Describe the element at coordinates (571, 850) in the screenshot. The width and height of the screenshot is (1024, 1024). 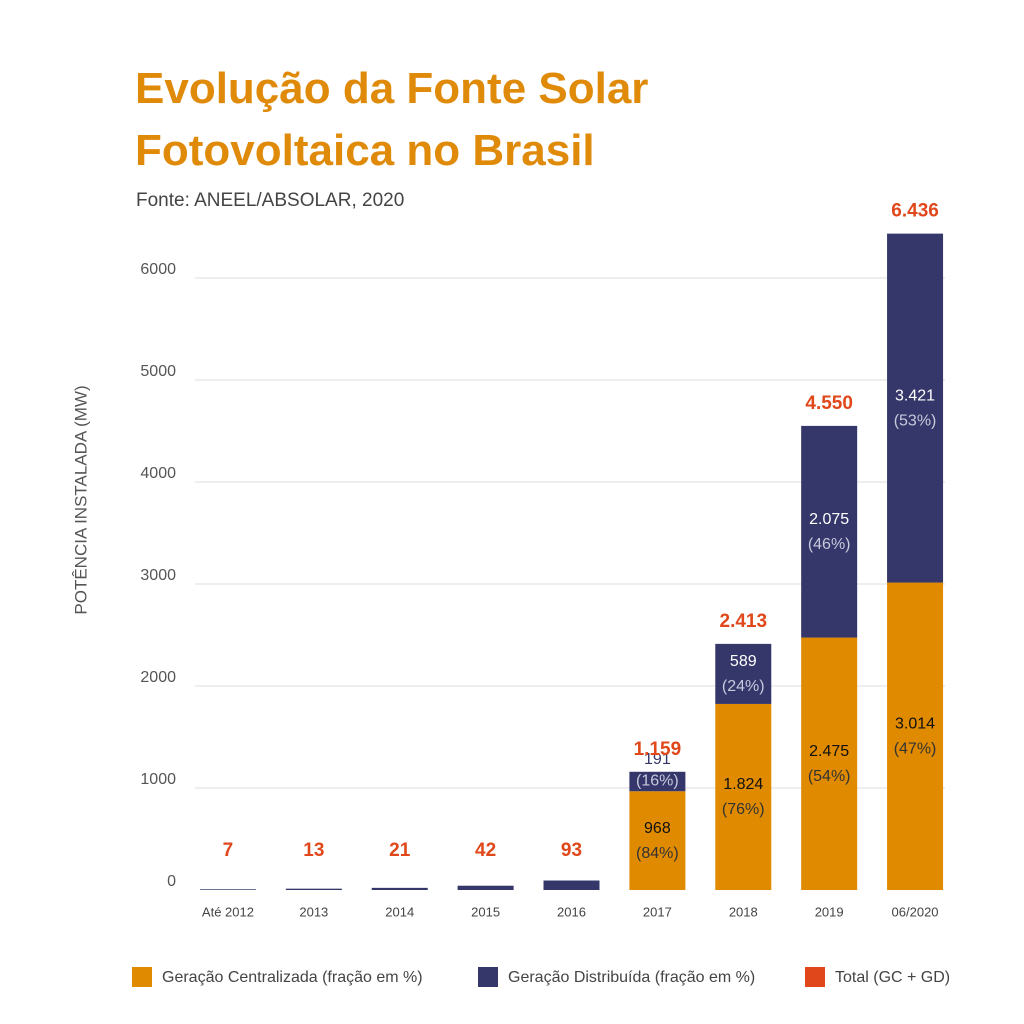
I see `total-label: 93` at that location.